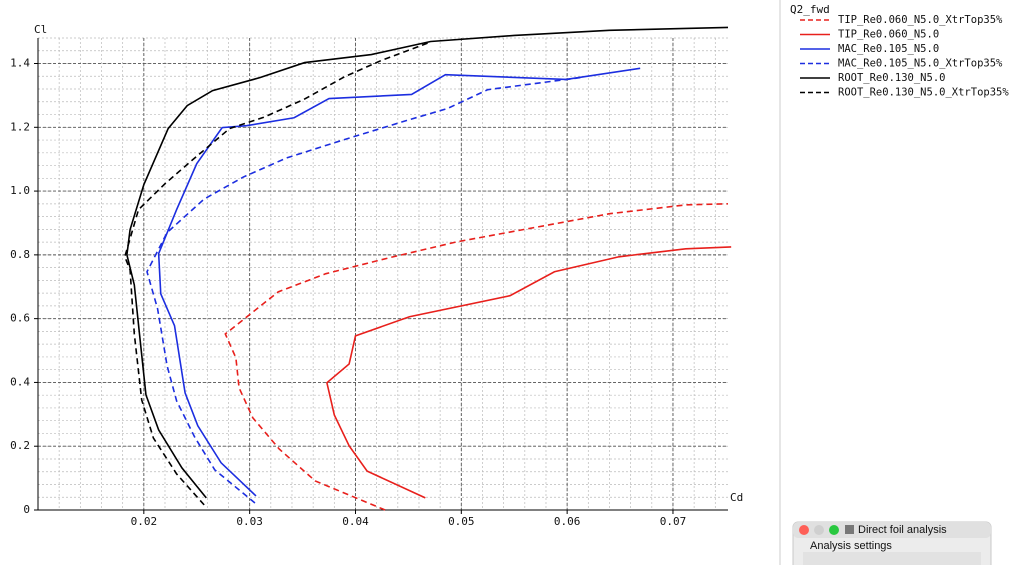 This screenshot has width=1024, height=565. What do you see at coordinates (819, 530) in the screenshot?
I see `minimize-button` at bounding box center [819, 530].